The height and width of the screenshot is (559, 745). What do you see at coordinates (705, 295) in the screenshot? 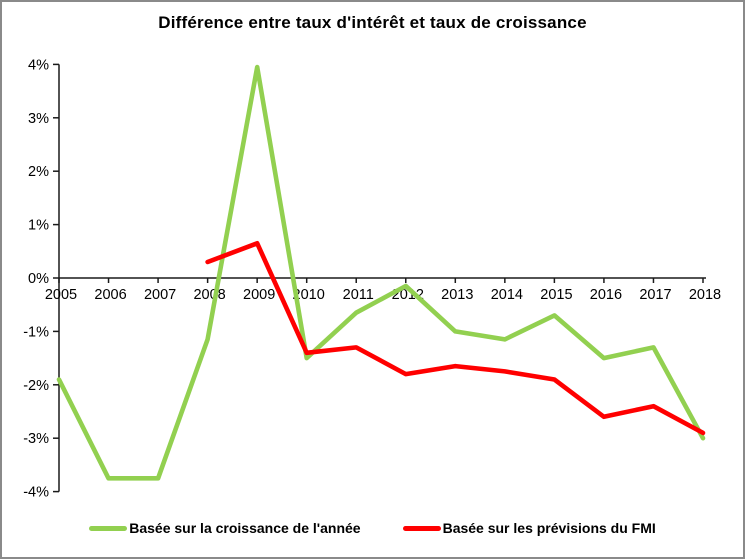
I see `x-tick-label: 2018` at bounding box center [705, 295].